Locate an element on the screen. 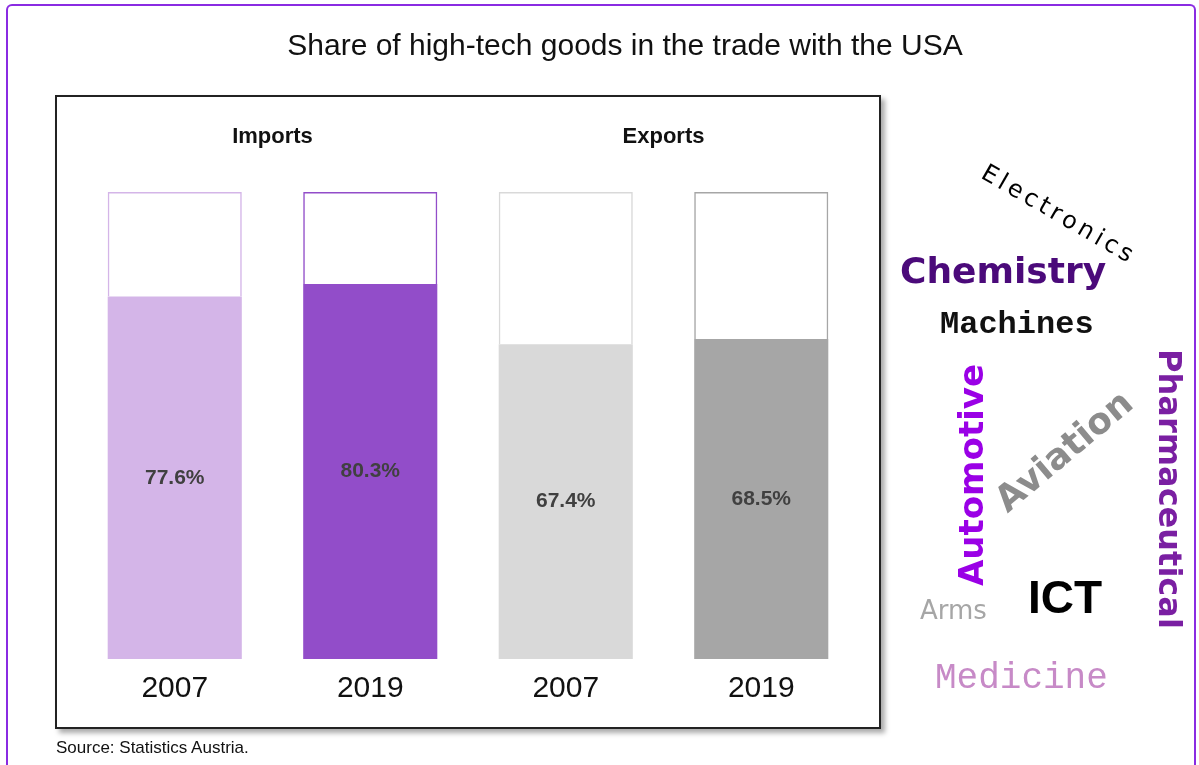  data-label: 77.6% is located at coordinates (174, 476).